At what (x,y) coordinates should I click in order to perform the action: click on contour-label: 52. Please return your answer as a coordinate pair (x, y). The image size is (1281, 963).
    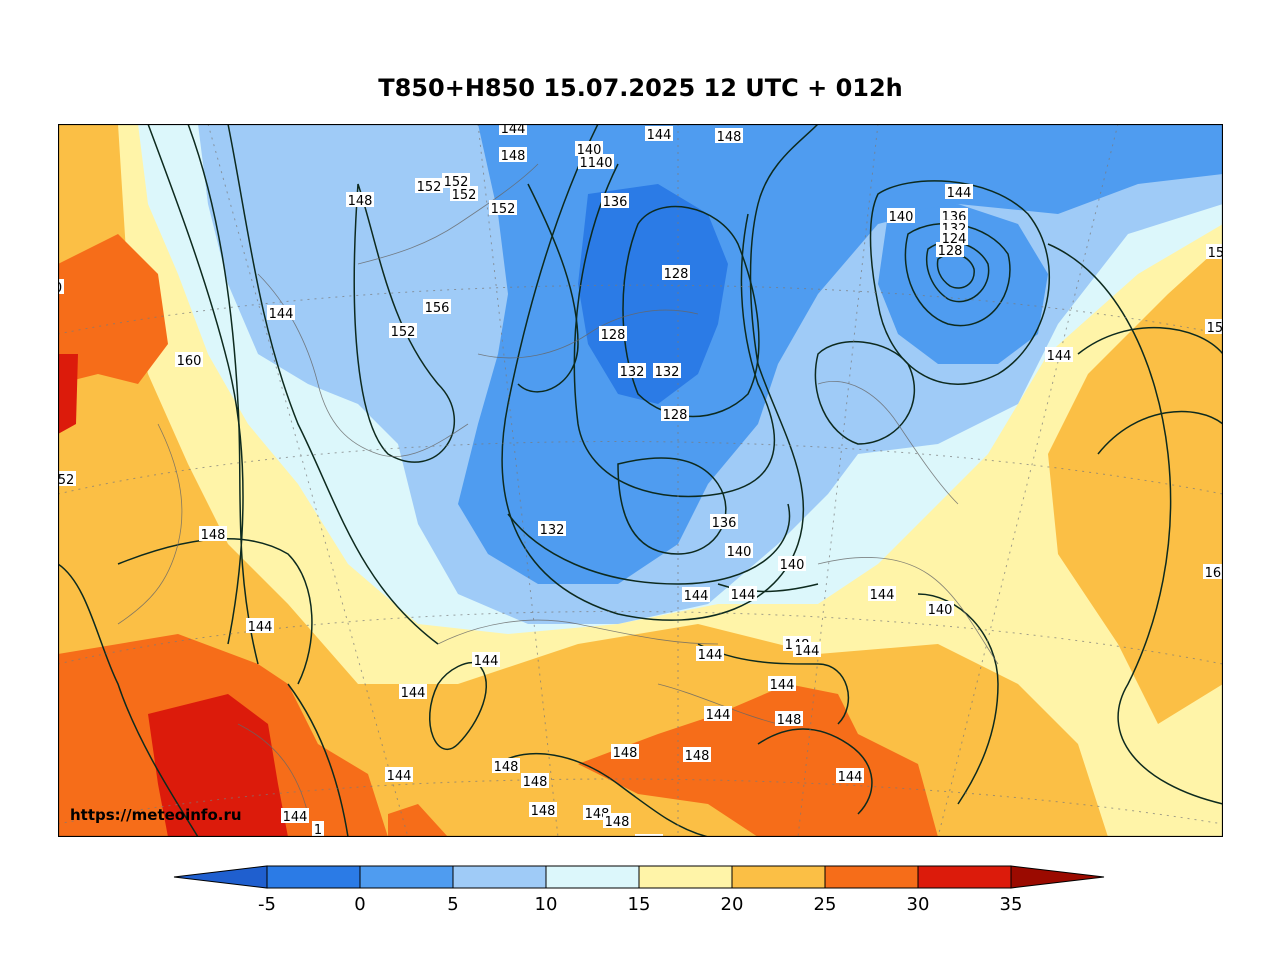
    Looking at the image, I should click on (67, 479).